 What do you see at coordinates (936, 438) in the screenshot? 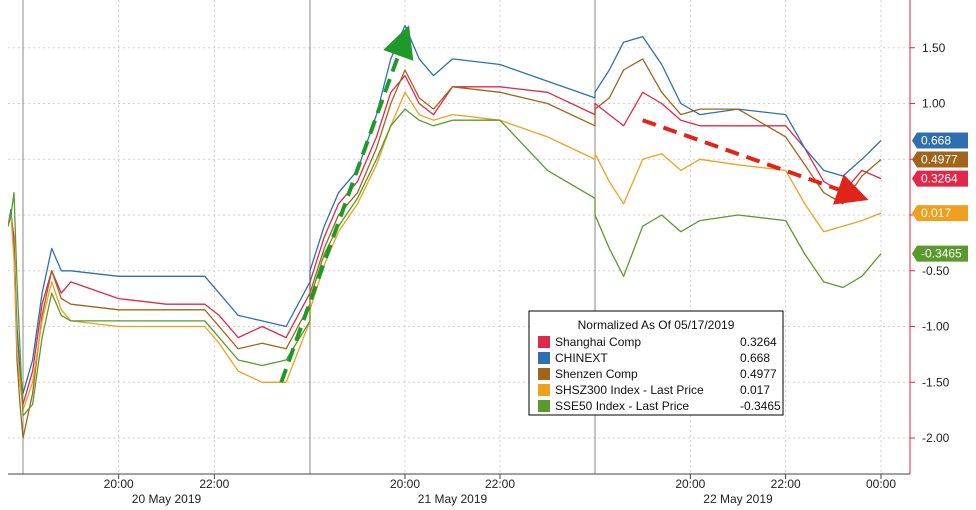
I see `y-tick-label: -2.00` at bounding box center [936, 438].